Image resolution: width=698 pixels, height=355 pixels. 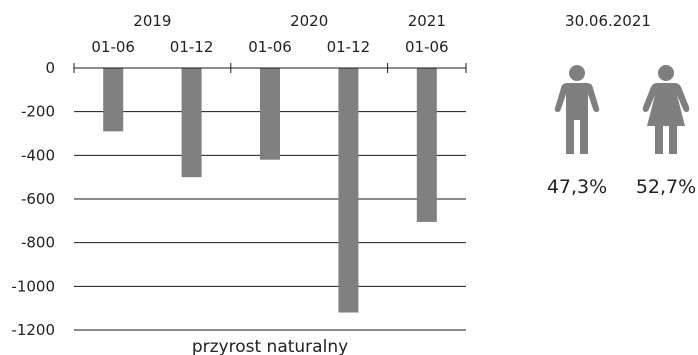 What do you see at coordinates (309, 21) in the screenshot?
I see `year-label: 2020` at bounding box center [309, 21].